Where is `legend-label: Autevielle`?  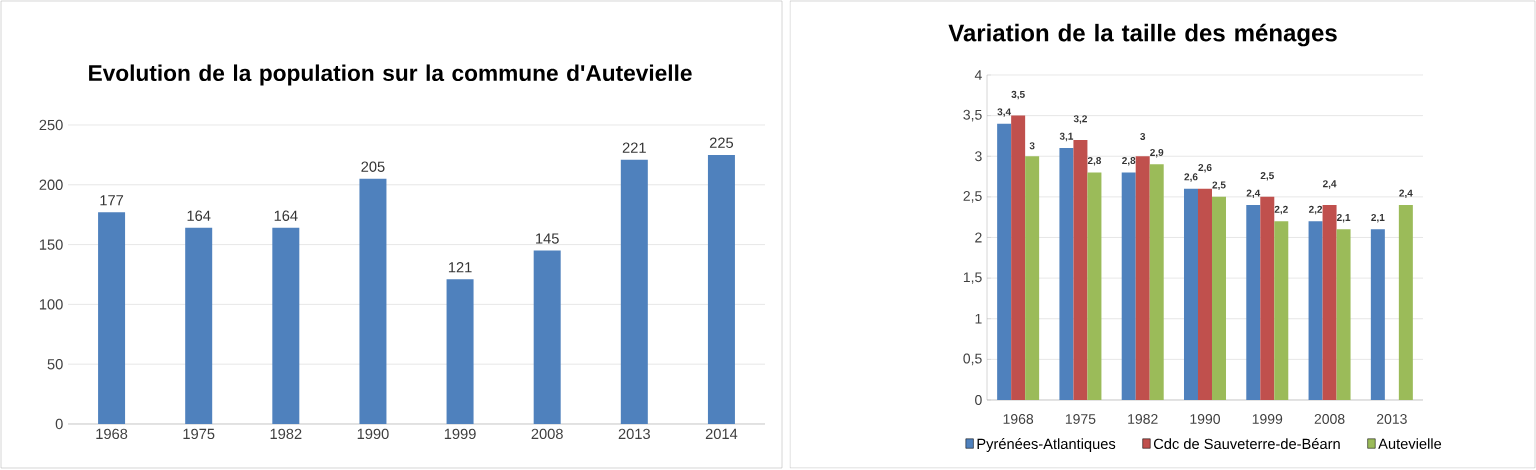
legend-label: Autevielle is located at coordinates (1410, 443).